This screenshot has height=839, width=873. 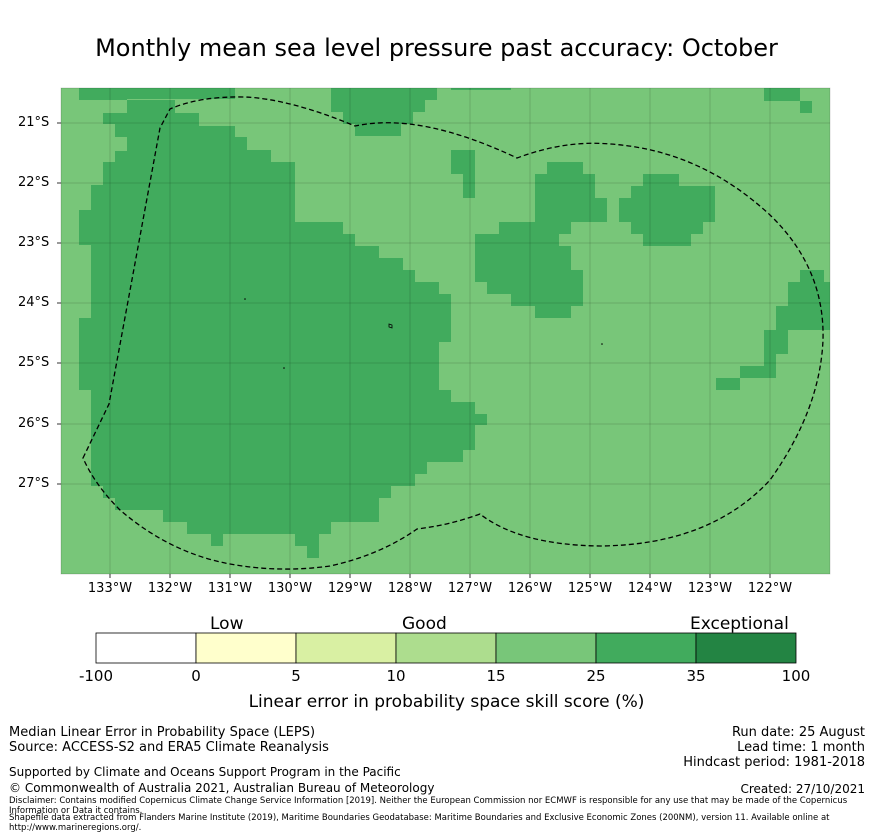 What do you see at coordinates (34, 302) in the screenshot?
I see `lat-label: 24°S` at bounding box center [34, 302].